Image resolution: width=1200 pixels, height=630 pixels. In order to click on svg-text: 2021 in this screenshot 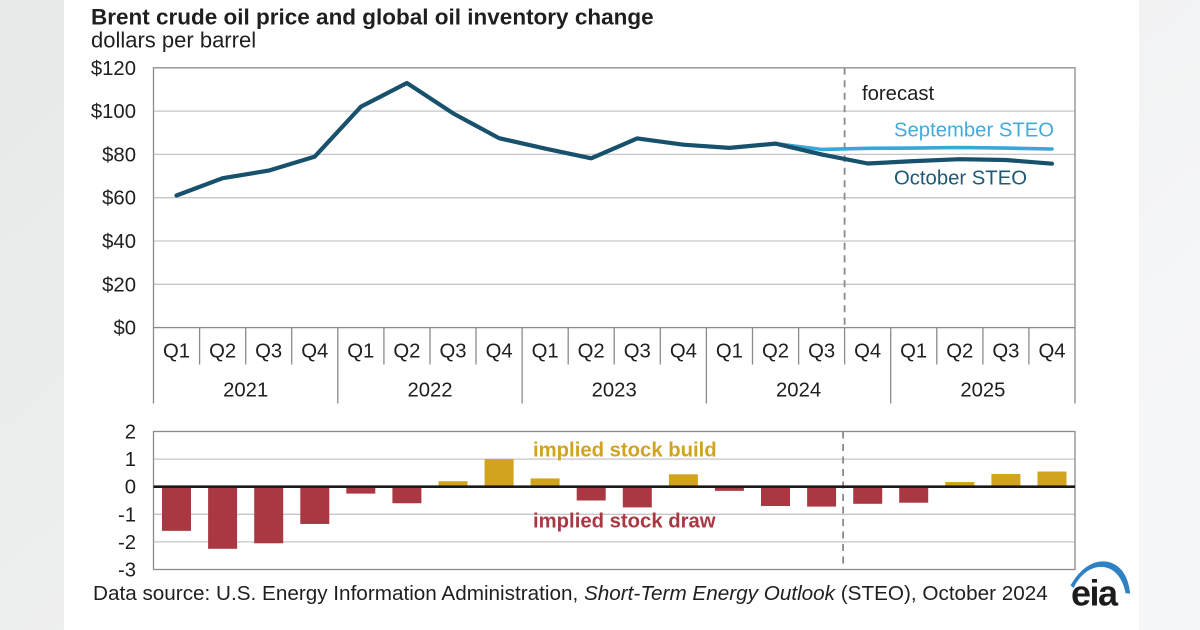, I will do `click(245, 391)`.